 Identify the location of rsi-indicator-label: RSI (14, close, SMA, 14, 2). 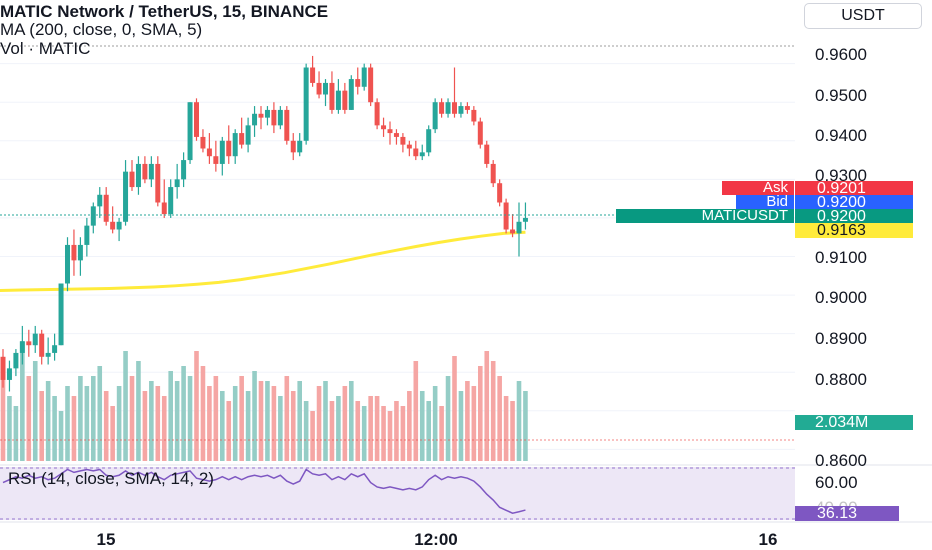
(111, 478).